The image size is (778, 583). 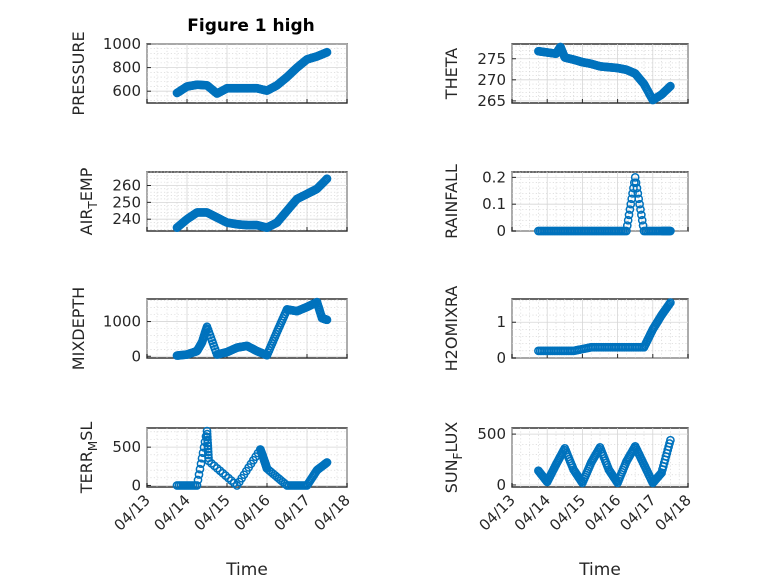 I want to click on panel-rainfall: 0 0.1 0.2 RAINFALL, so click(x=565, y=202).